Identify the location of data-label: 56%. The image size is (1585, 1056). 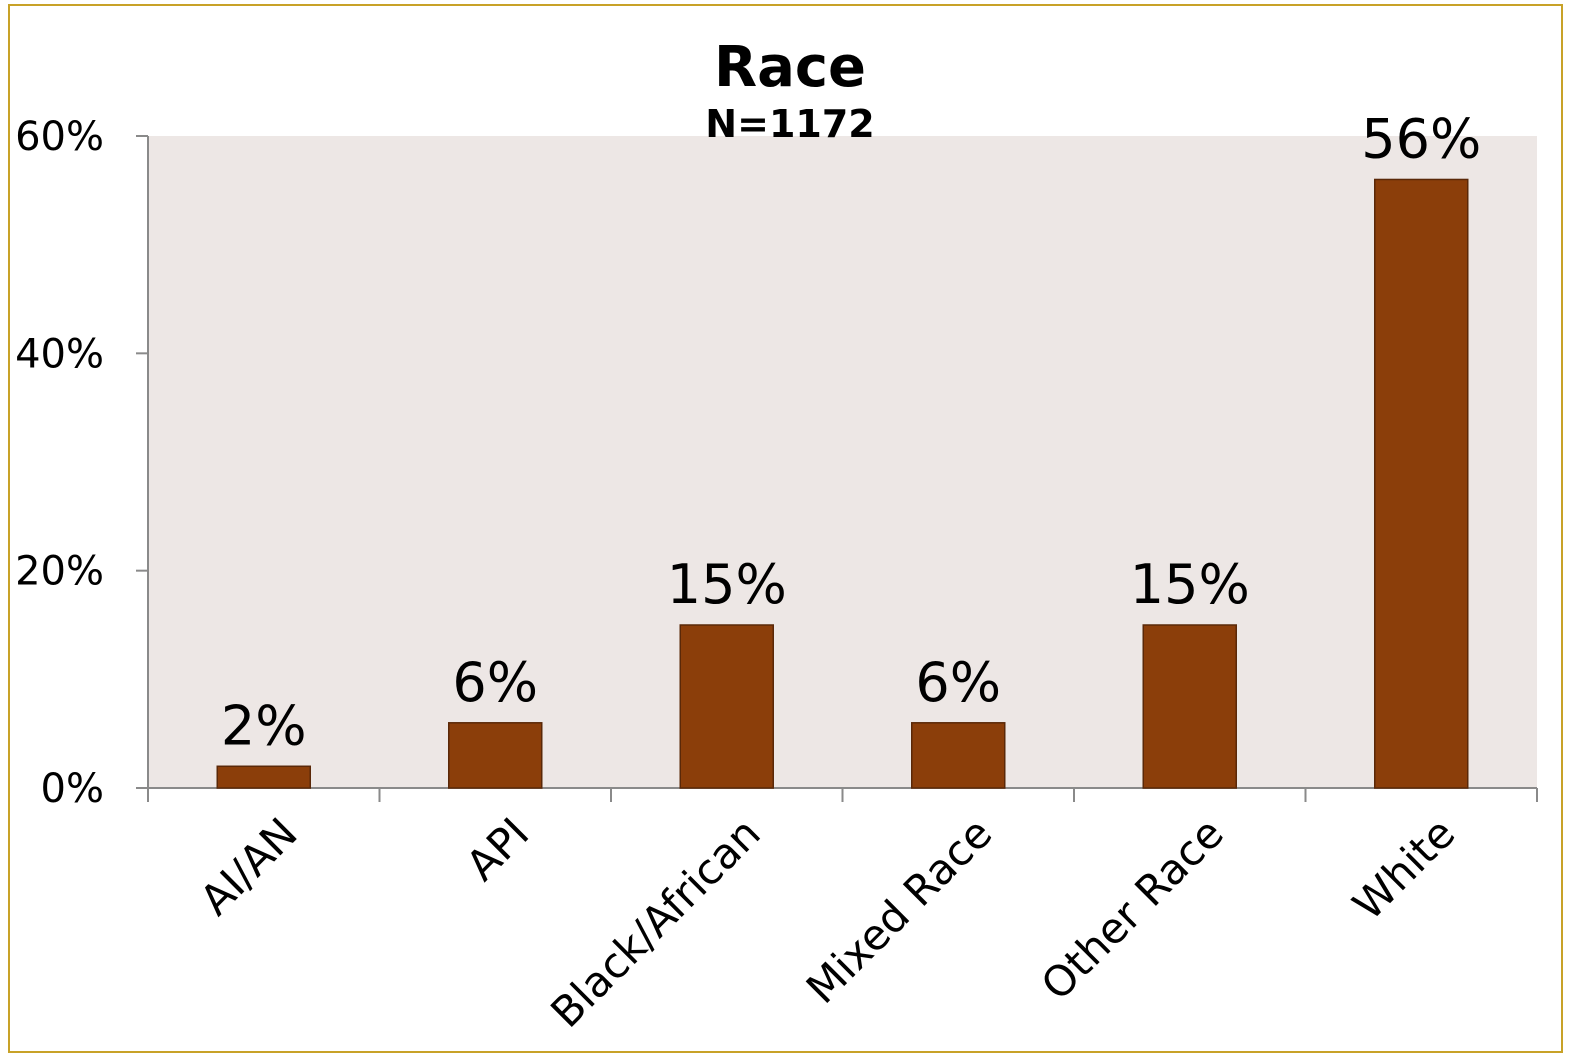
(1421, 138).